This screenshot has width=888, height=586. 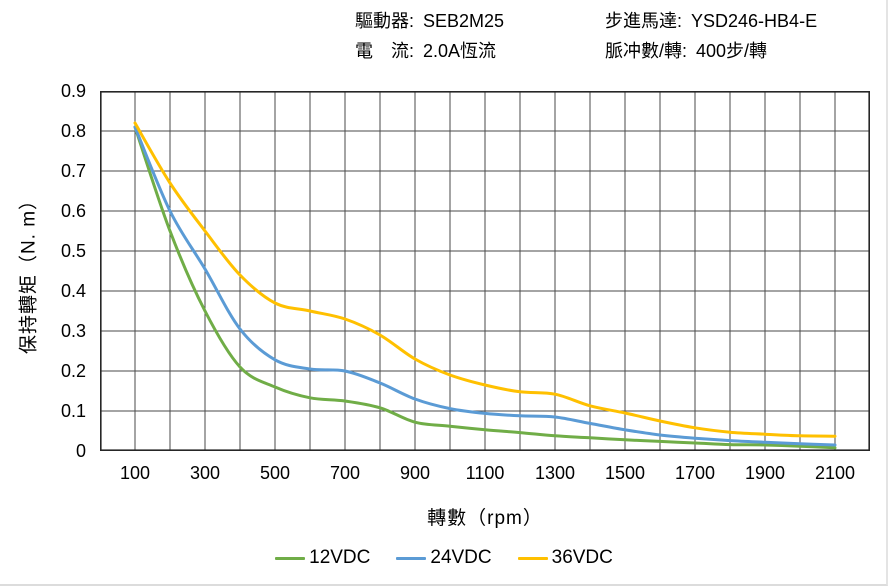 What do you see at coordinates (582, 557) in the screenshot?
I see `legend-label: 36VDC` at bounding box center [582, 557].